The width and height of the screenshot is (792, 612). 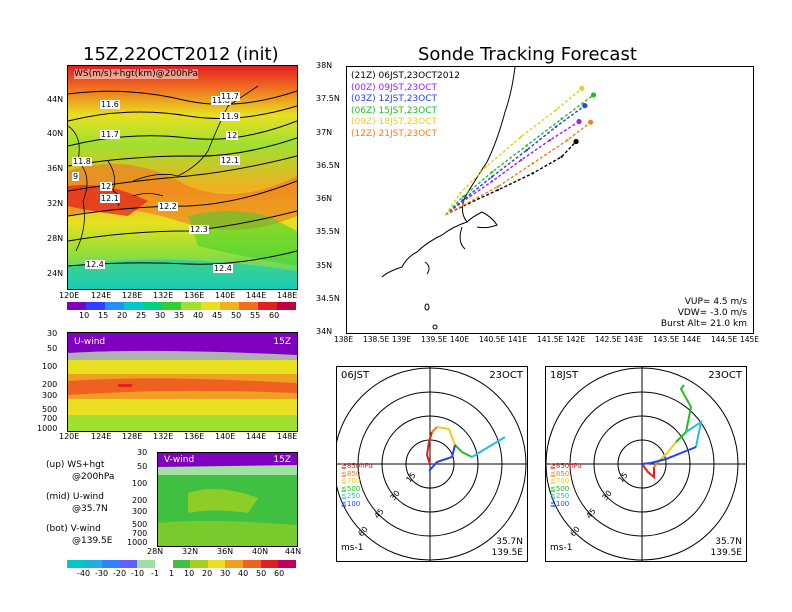 I want to click on level-legend-right: ≧850hPa ≦850 ≦700 ≦500 ≦250 ≦100, so click(x=566, y=485).